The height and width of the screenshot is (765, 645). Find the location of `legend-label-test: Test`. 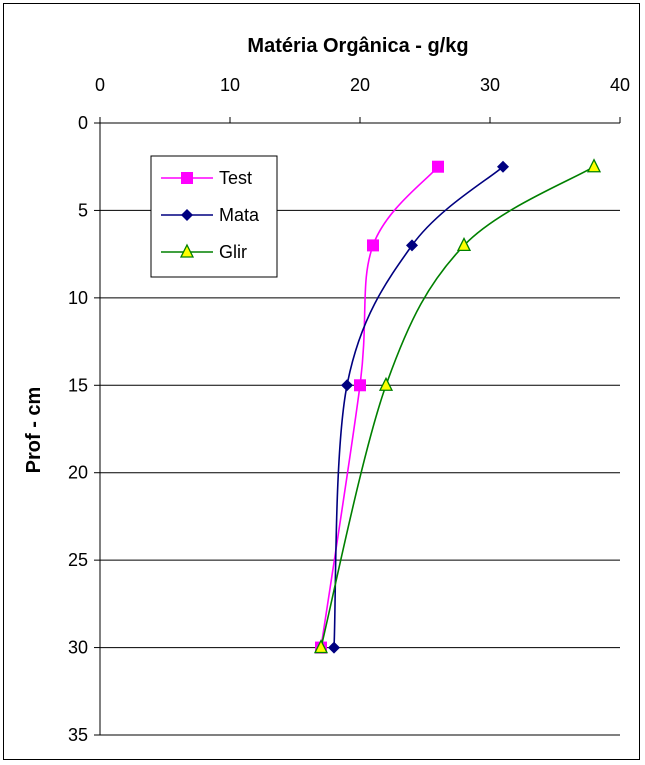

legend-label-test: Test is located at coordinates (235, 178).